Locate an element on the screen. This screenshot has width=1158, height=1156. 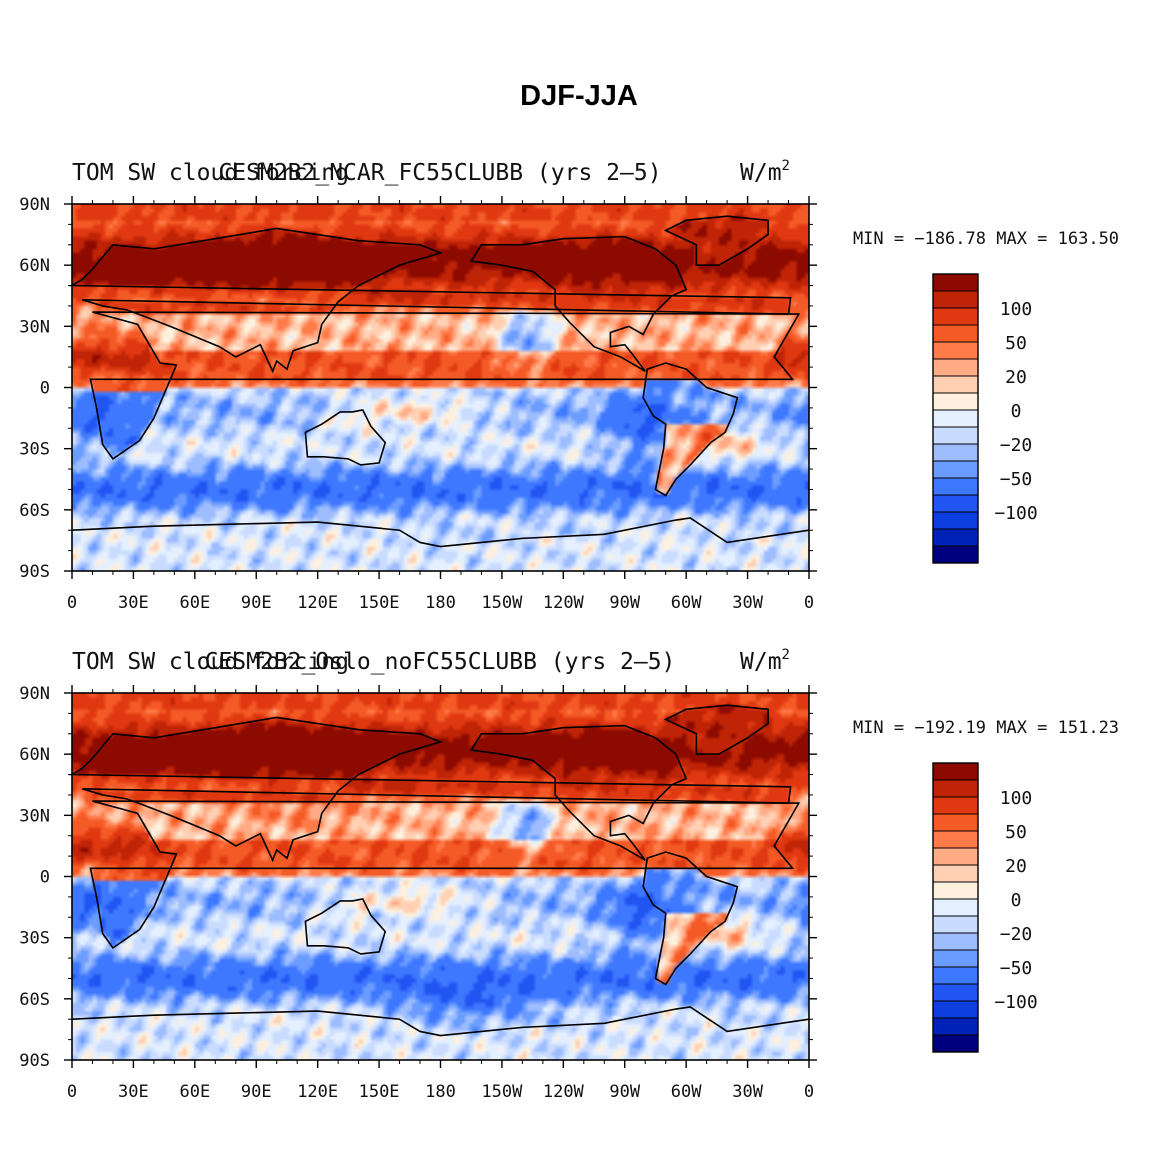
panel-1-center-title: CESM2B2_NCAR_FC55CLUBB (yrs 2–5) is located at coordinates (439, 173).